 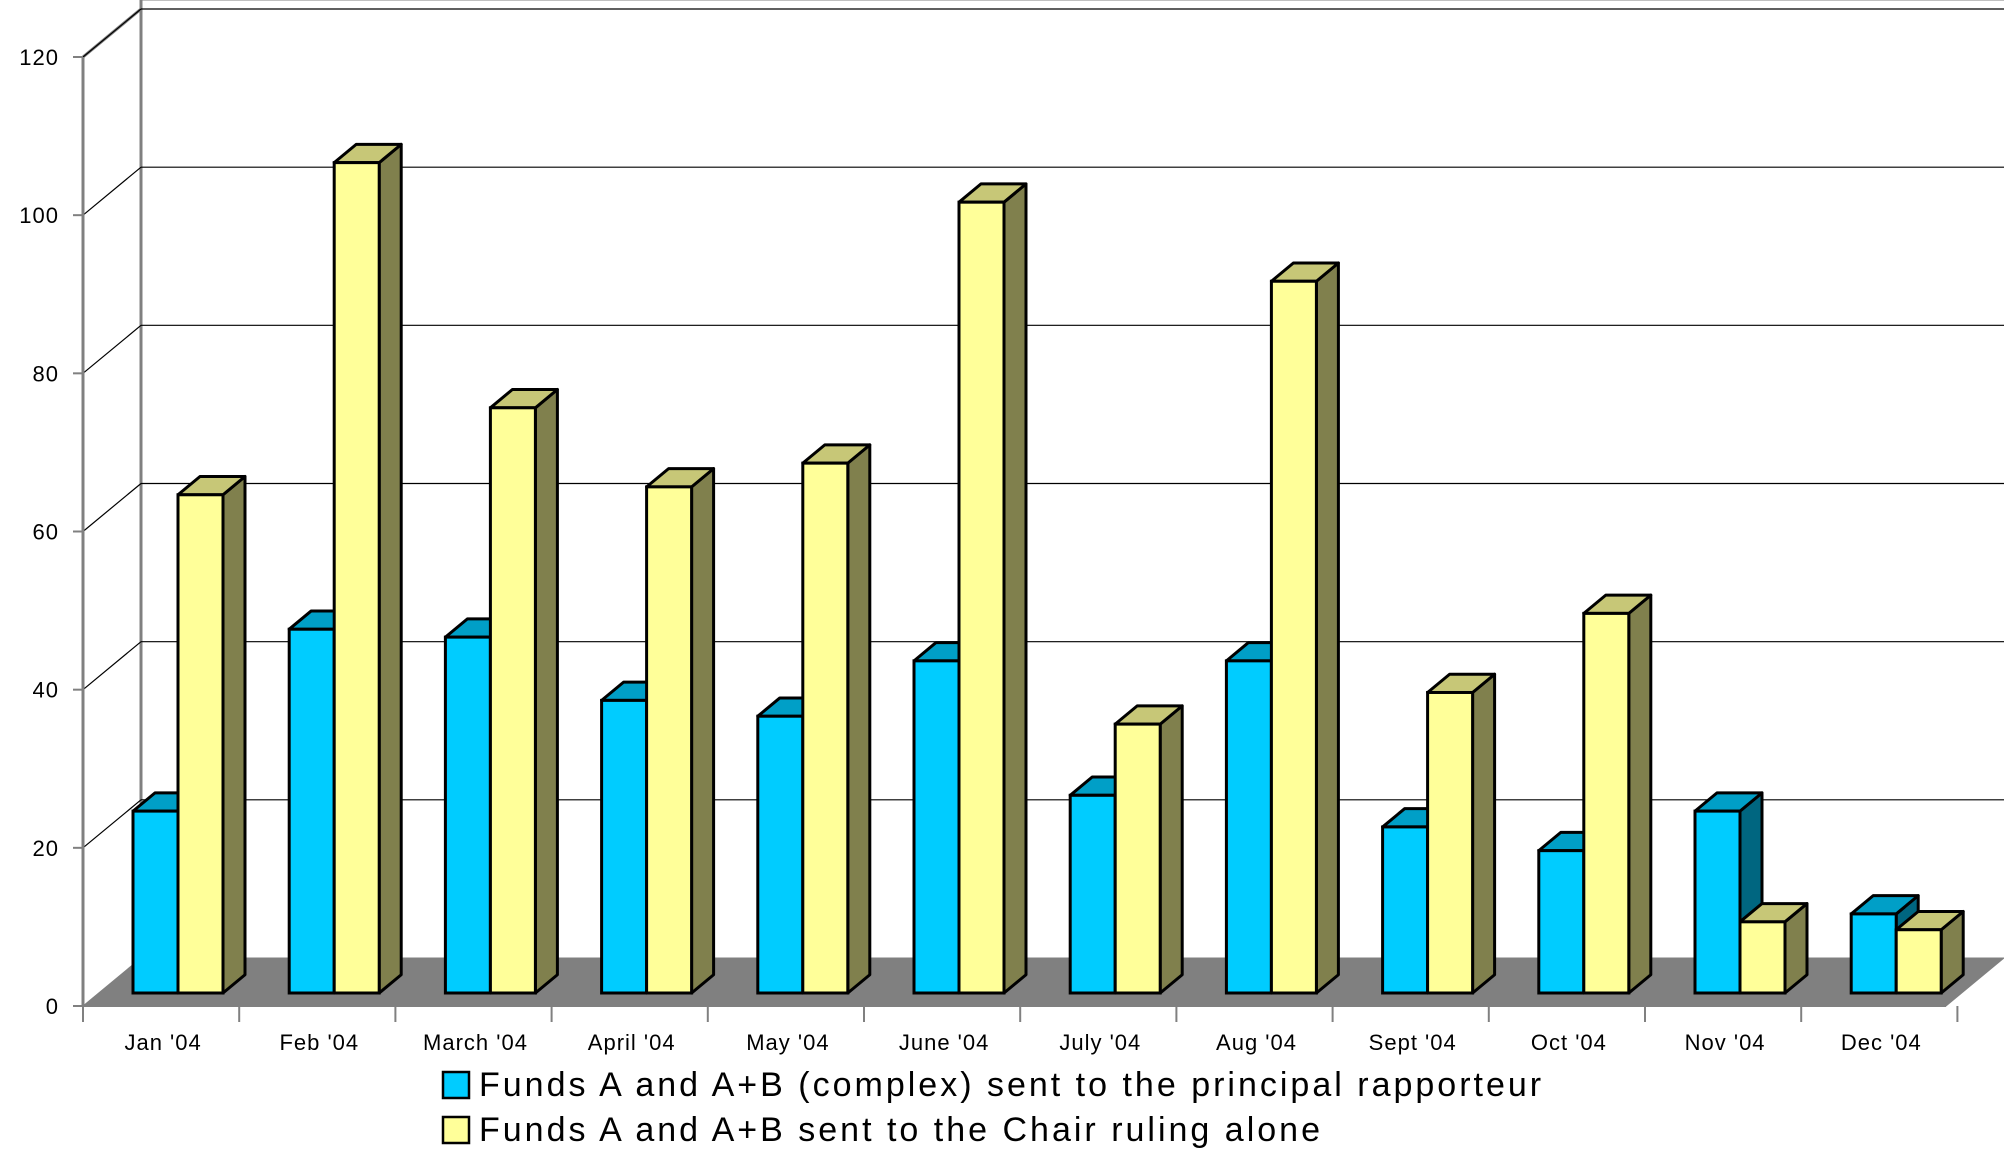 I want to click on x-tick-label: July '04, so click(x=1100, y=1042).